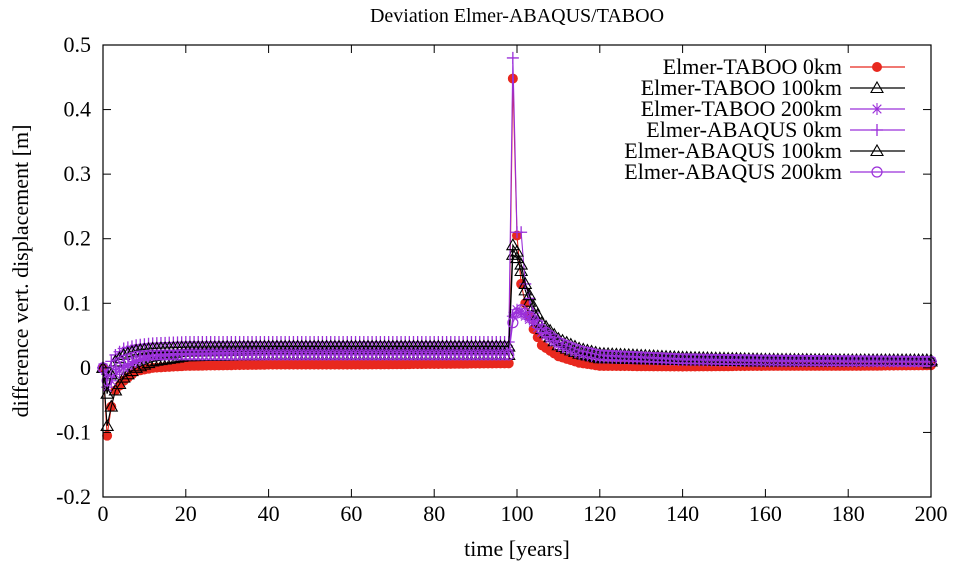 This screenshot has width=956, height=563. What do you see at coordinates (599, 513) in the screenshot?
I see `x-tick-label: 120` at bounding box center [599, 513].